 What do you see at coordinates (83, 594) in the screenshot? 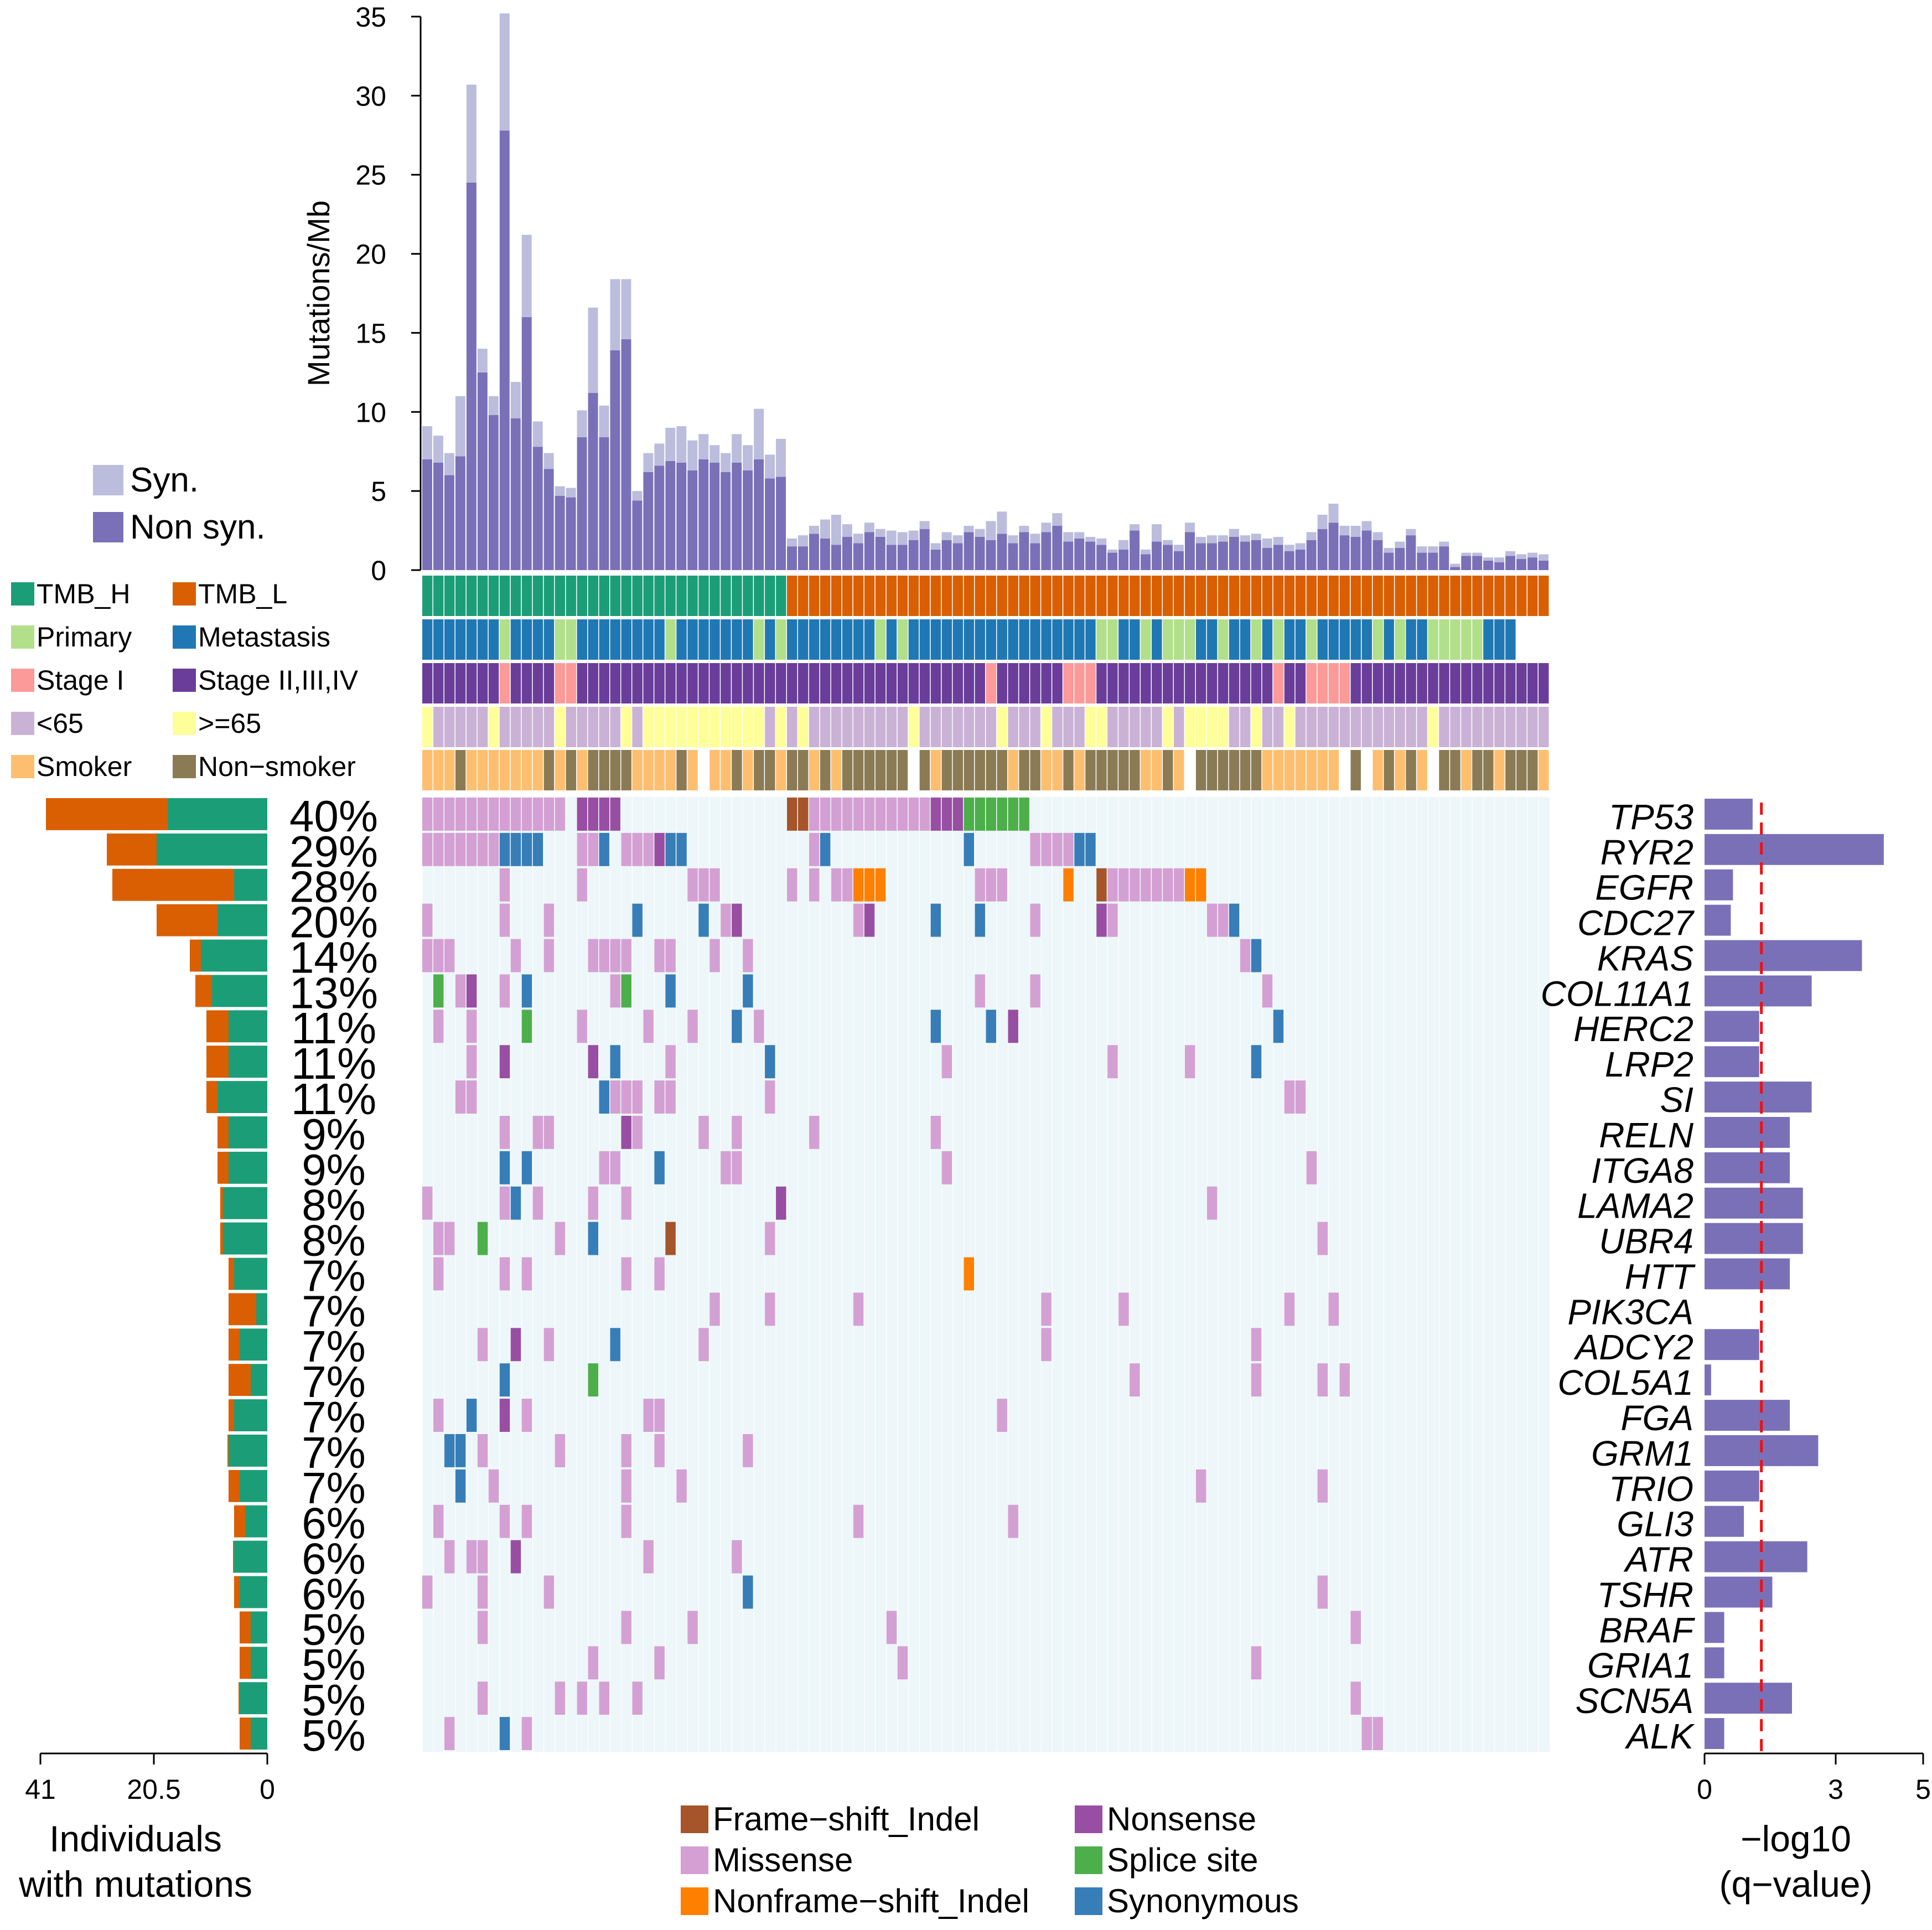
I see `annotation-legend-label: TMB_H` at bounding box center [83, 594].